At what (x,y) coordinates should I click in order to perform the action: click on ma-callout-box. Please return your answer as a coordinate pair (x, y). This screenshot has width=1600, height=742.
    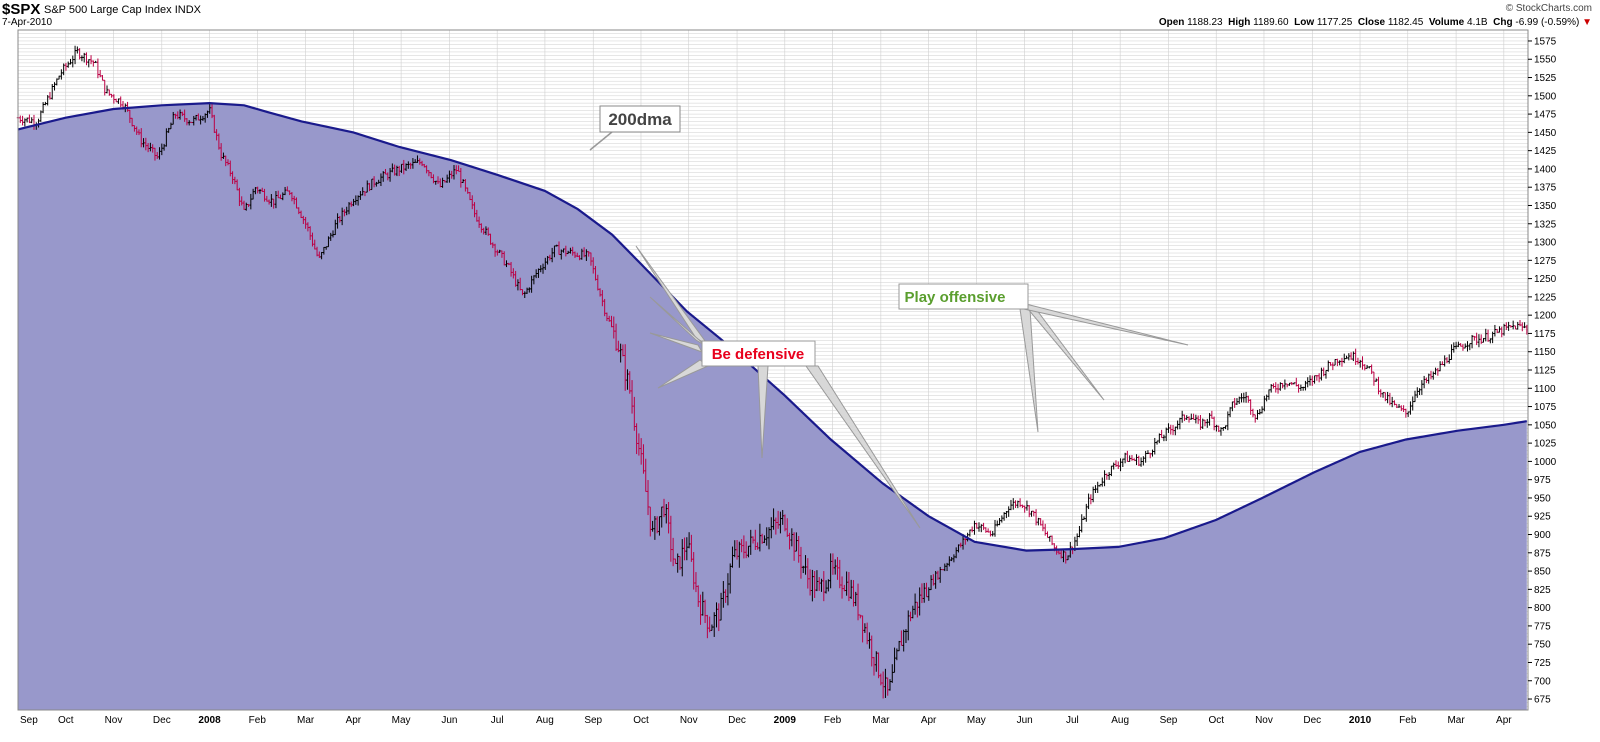
    Looking at the image, I should click on (640, 119).